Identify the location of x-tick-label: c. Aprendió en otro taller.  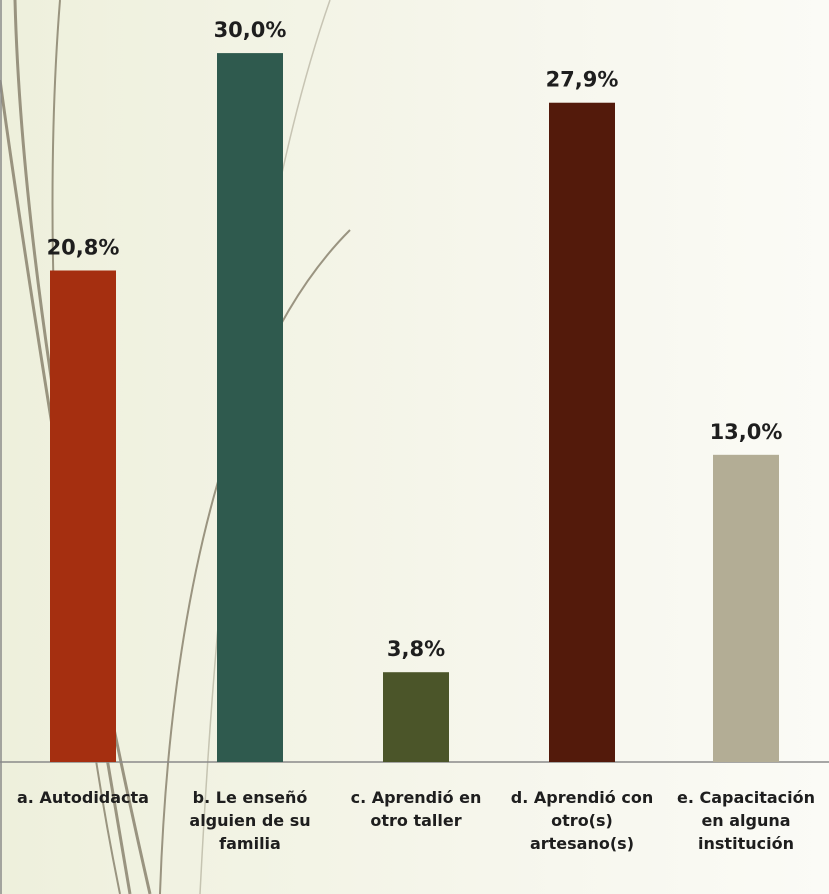
(416, 809).